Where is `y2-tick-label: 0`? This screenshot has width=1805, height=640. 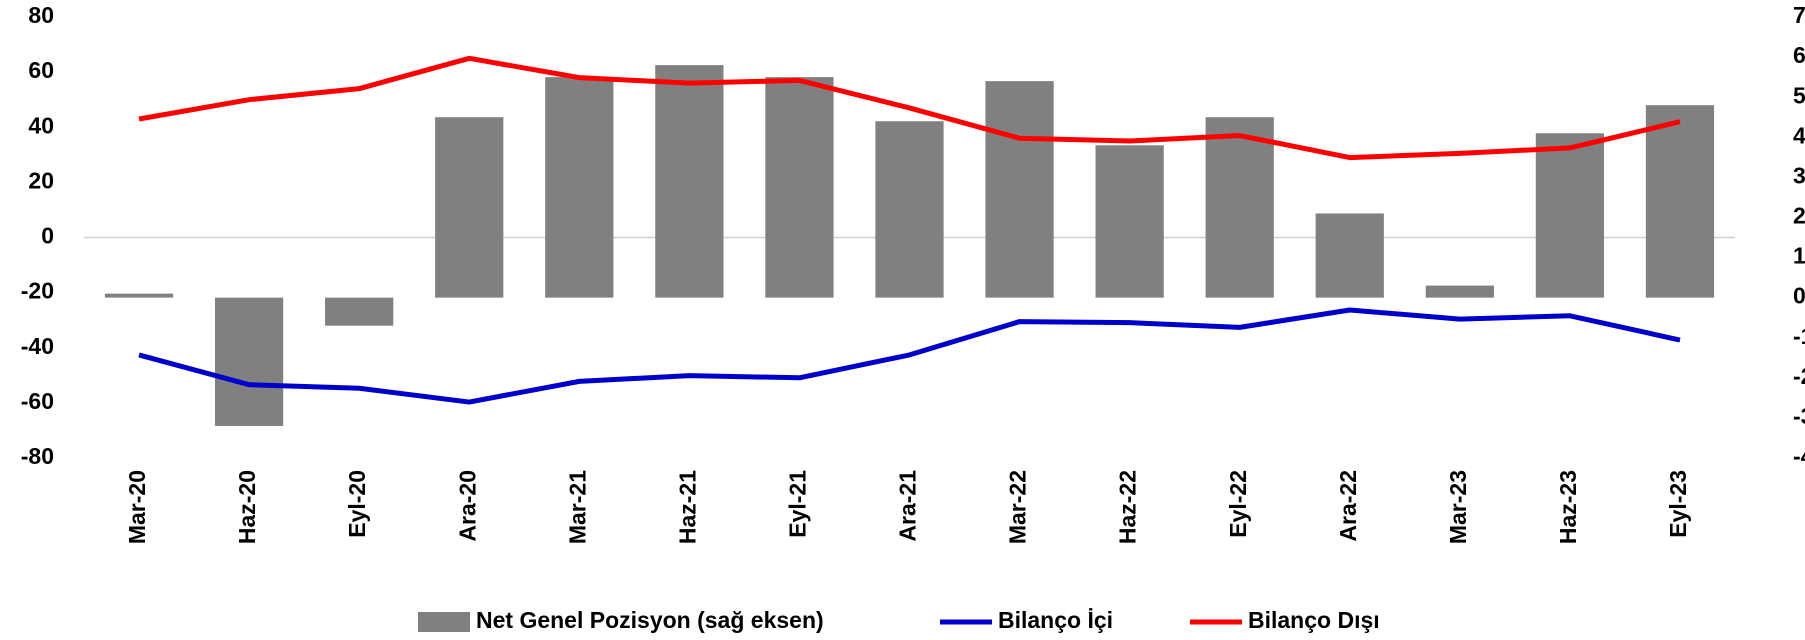
y2-tick-label: 0 is located at coordinates (1799, 296).